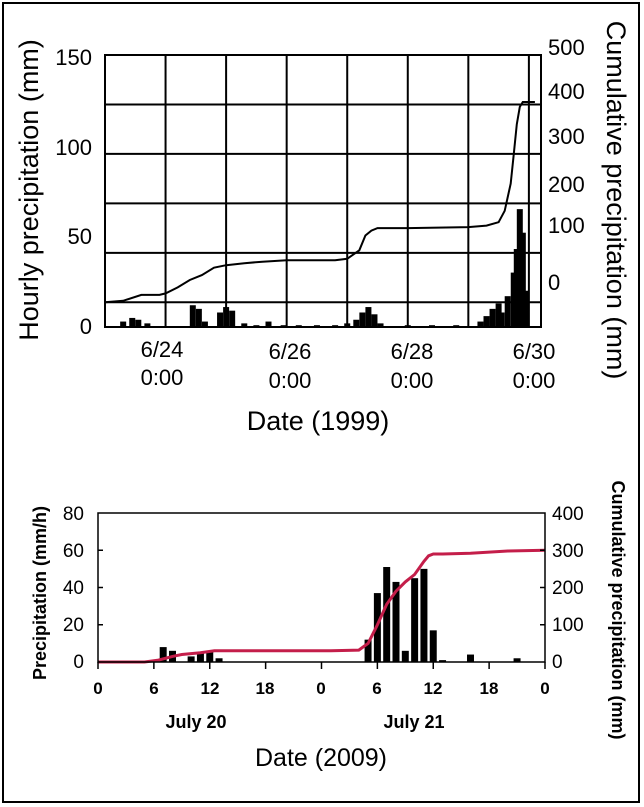  I want to click on top-ytick: 150, so click(73, 57).